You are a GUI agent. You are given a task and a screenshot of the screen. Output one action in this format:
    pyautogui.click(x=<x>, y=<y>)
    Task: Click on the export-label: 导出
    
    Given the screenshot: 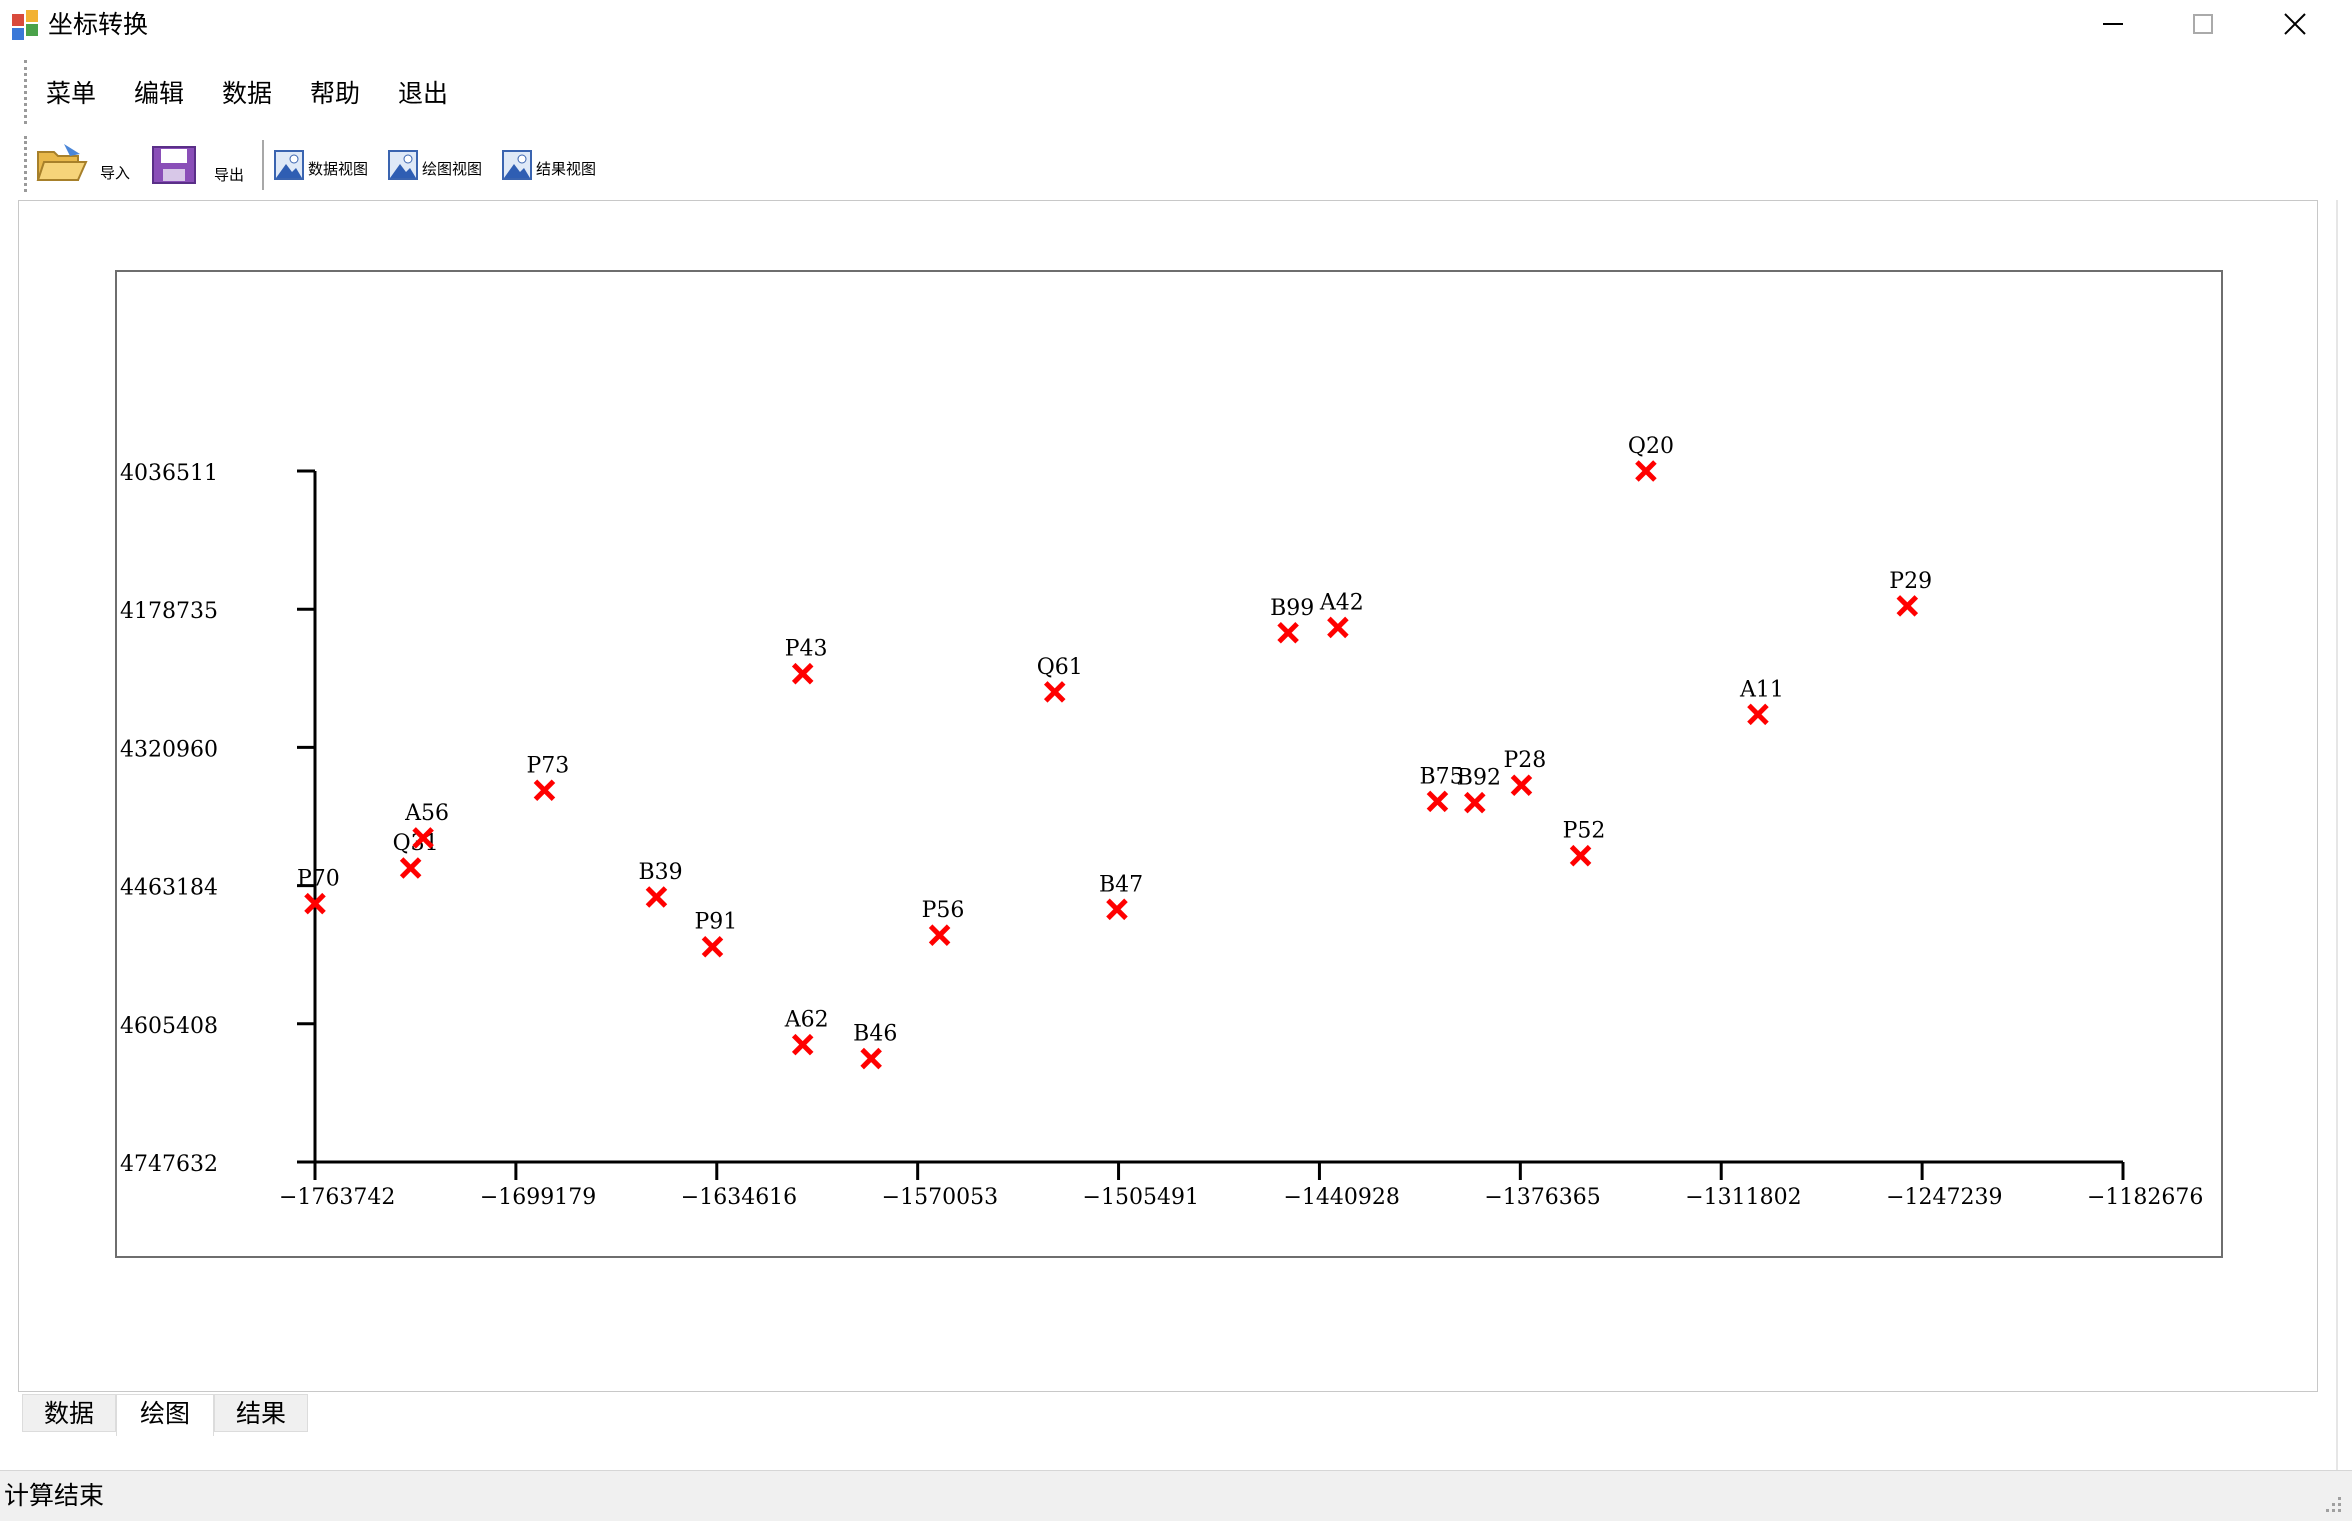 What is the action you would take?
    pyautogui.click(x=229, y=175)
    